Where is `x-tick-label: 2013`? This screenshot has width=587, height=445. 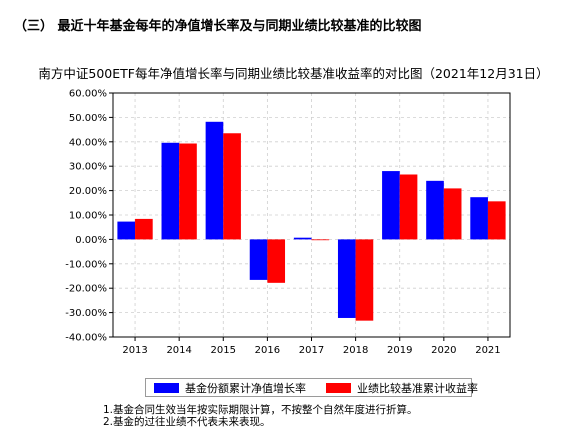 x-tick-label: 2013 is located at coordinates (134, 350).